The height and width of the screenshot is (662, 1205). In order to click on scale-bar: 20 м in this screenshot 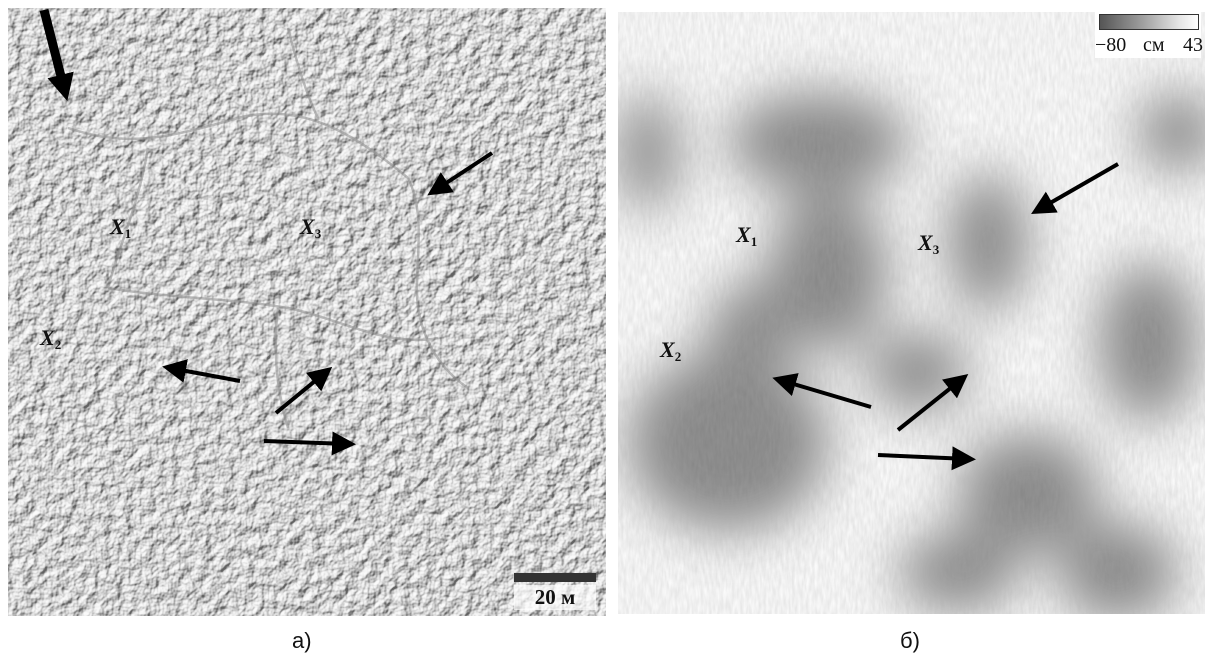, I will do `click(555, 591)`.